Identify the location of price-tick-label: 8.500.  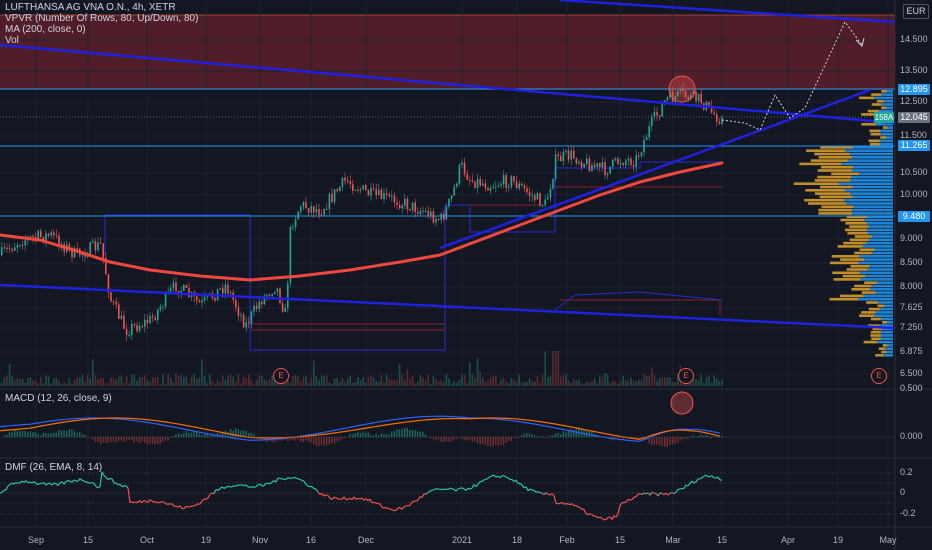
(911, 262).